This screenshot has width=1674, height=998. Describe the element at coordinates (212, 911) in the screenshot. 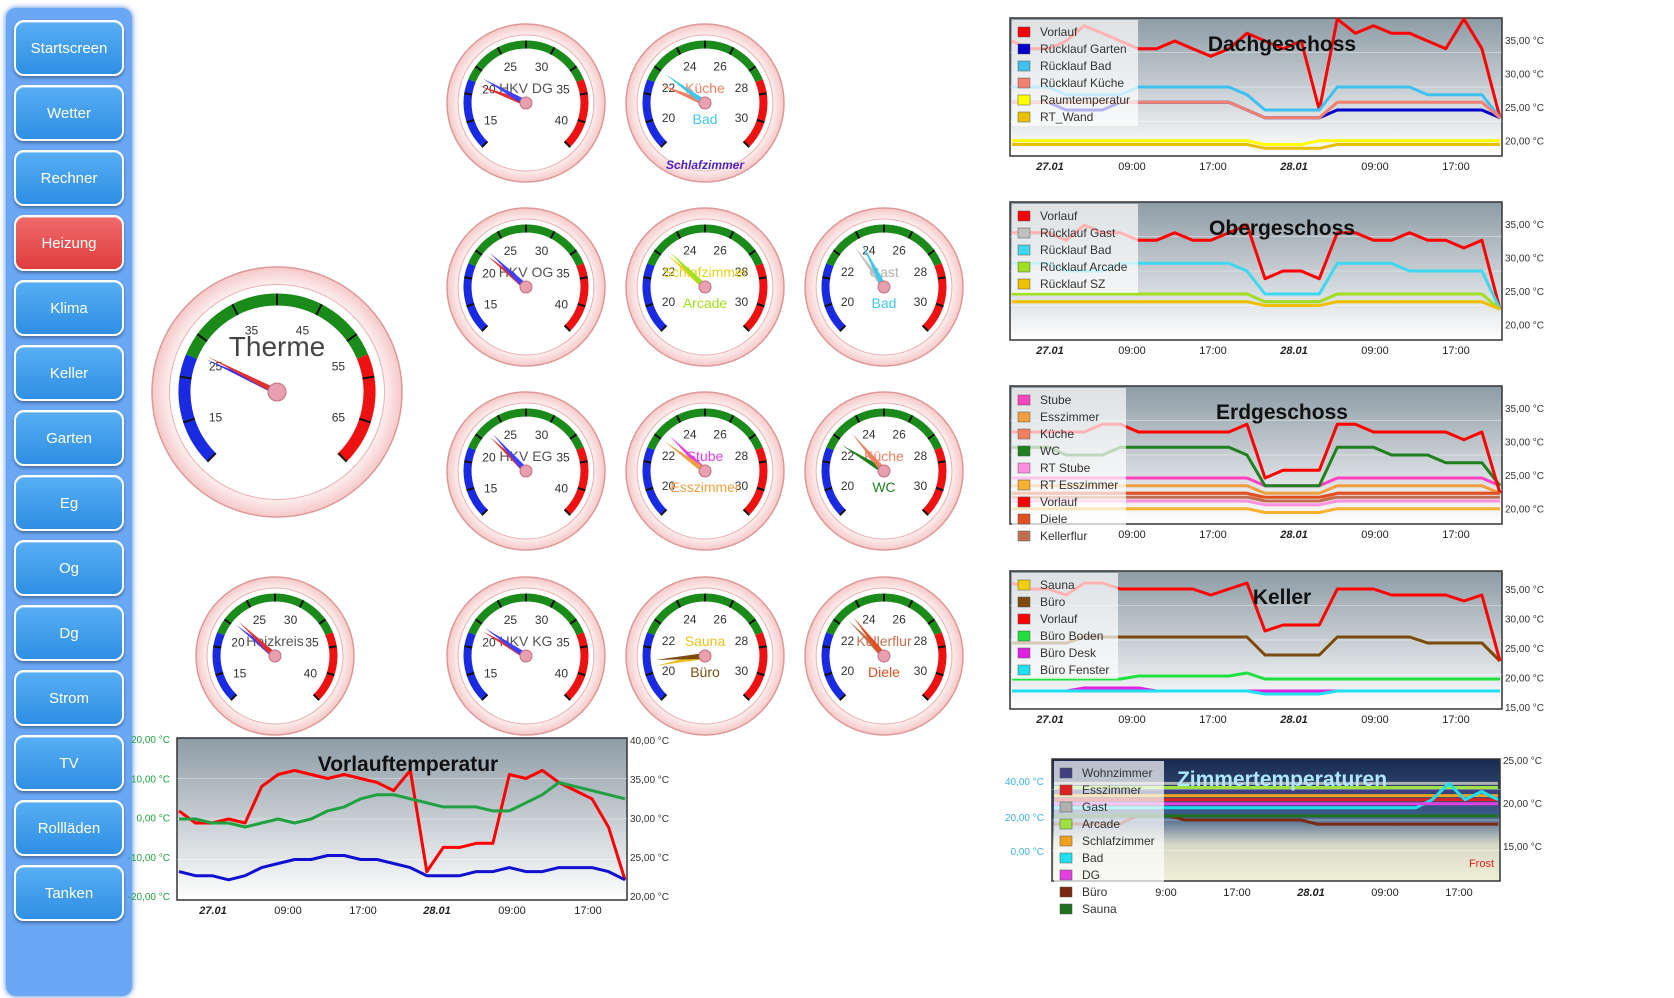

I see `x-tick-label: 27.01` at that location.